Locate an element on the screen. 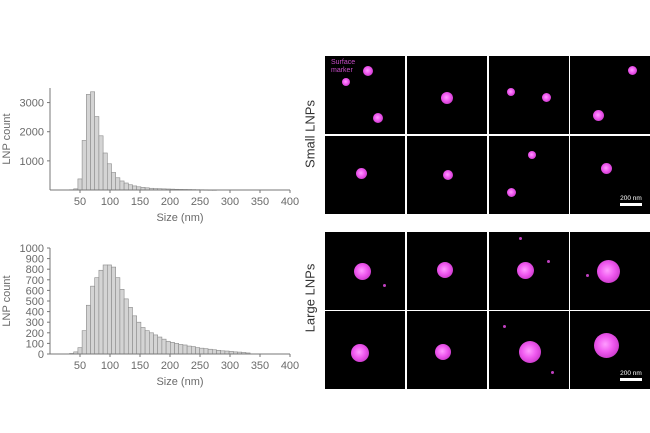 The image size is (650, 433). y-tick-label: 800 is located at coordinates (35, 270).